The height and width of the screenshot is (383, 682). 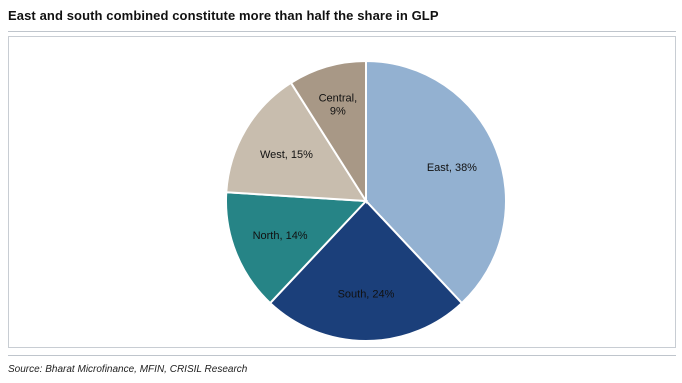 I want to click on slice-label-west: West, 15%, so click(x=286, y=155).